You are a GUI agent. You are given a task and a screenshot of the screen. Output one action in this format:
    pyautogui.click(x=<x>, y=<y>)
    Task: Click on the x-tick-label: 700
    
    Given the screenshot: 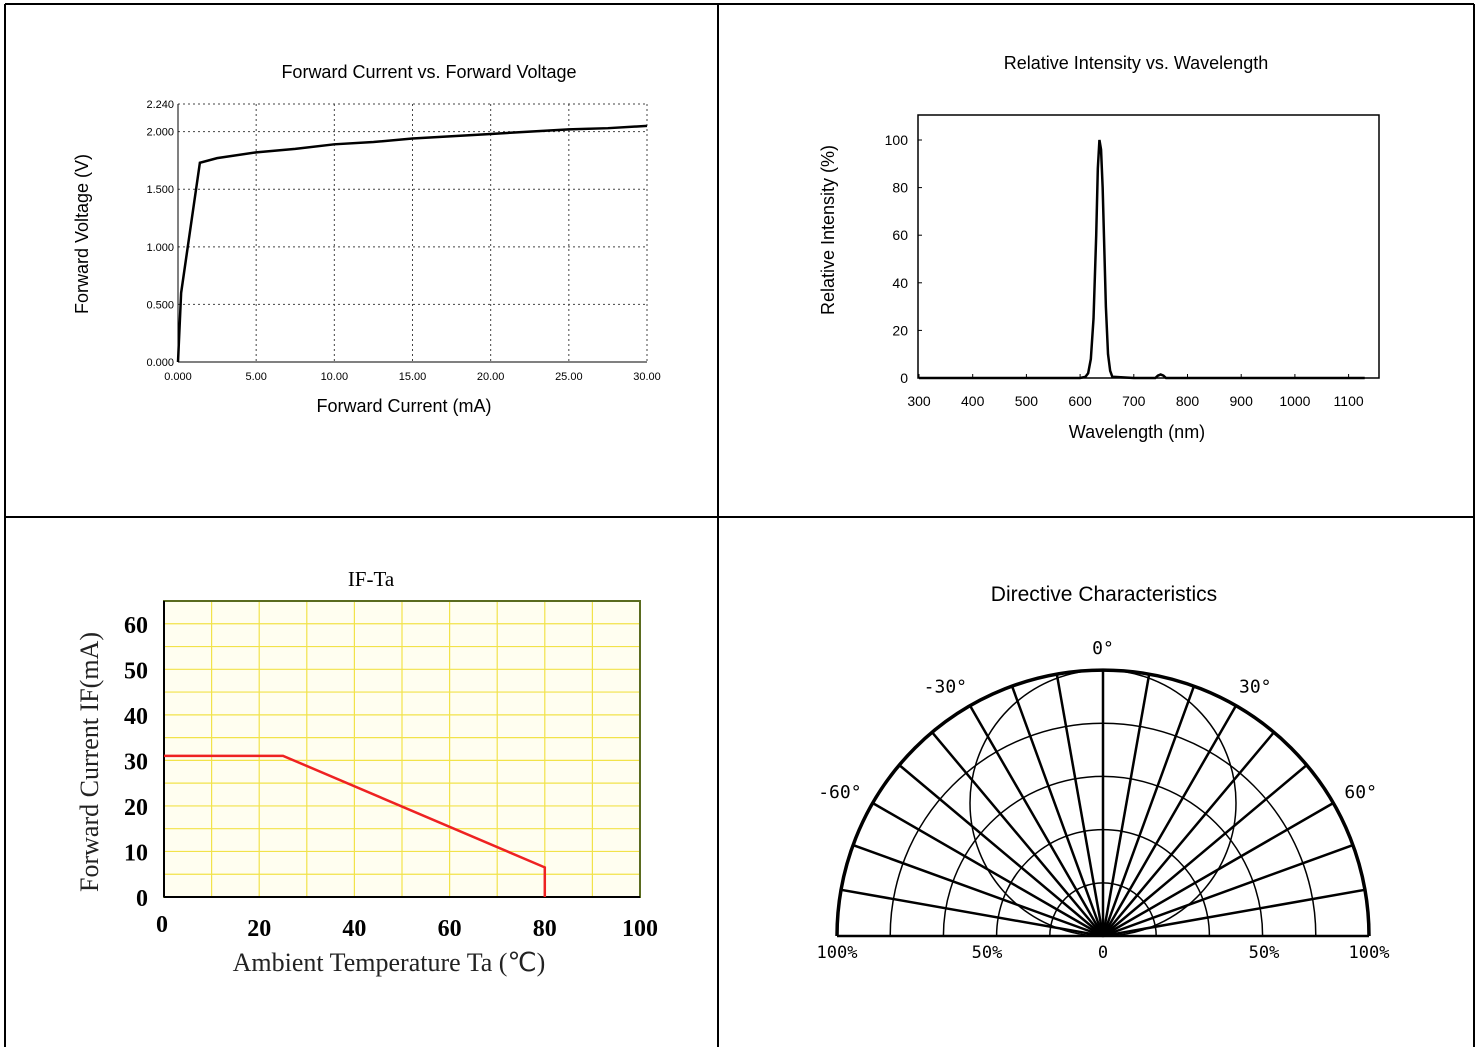 What is the action you would take?
    pyautogui.click(x=1134, y=401)
    